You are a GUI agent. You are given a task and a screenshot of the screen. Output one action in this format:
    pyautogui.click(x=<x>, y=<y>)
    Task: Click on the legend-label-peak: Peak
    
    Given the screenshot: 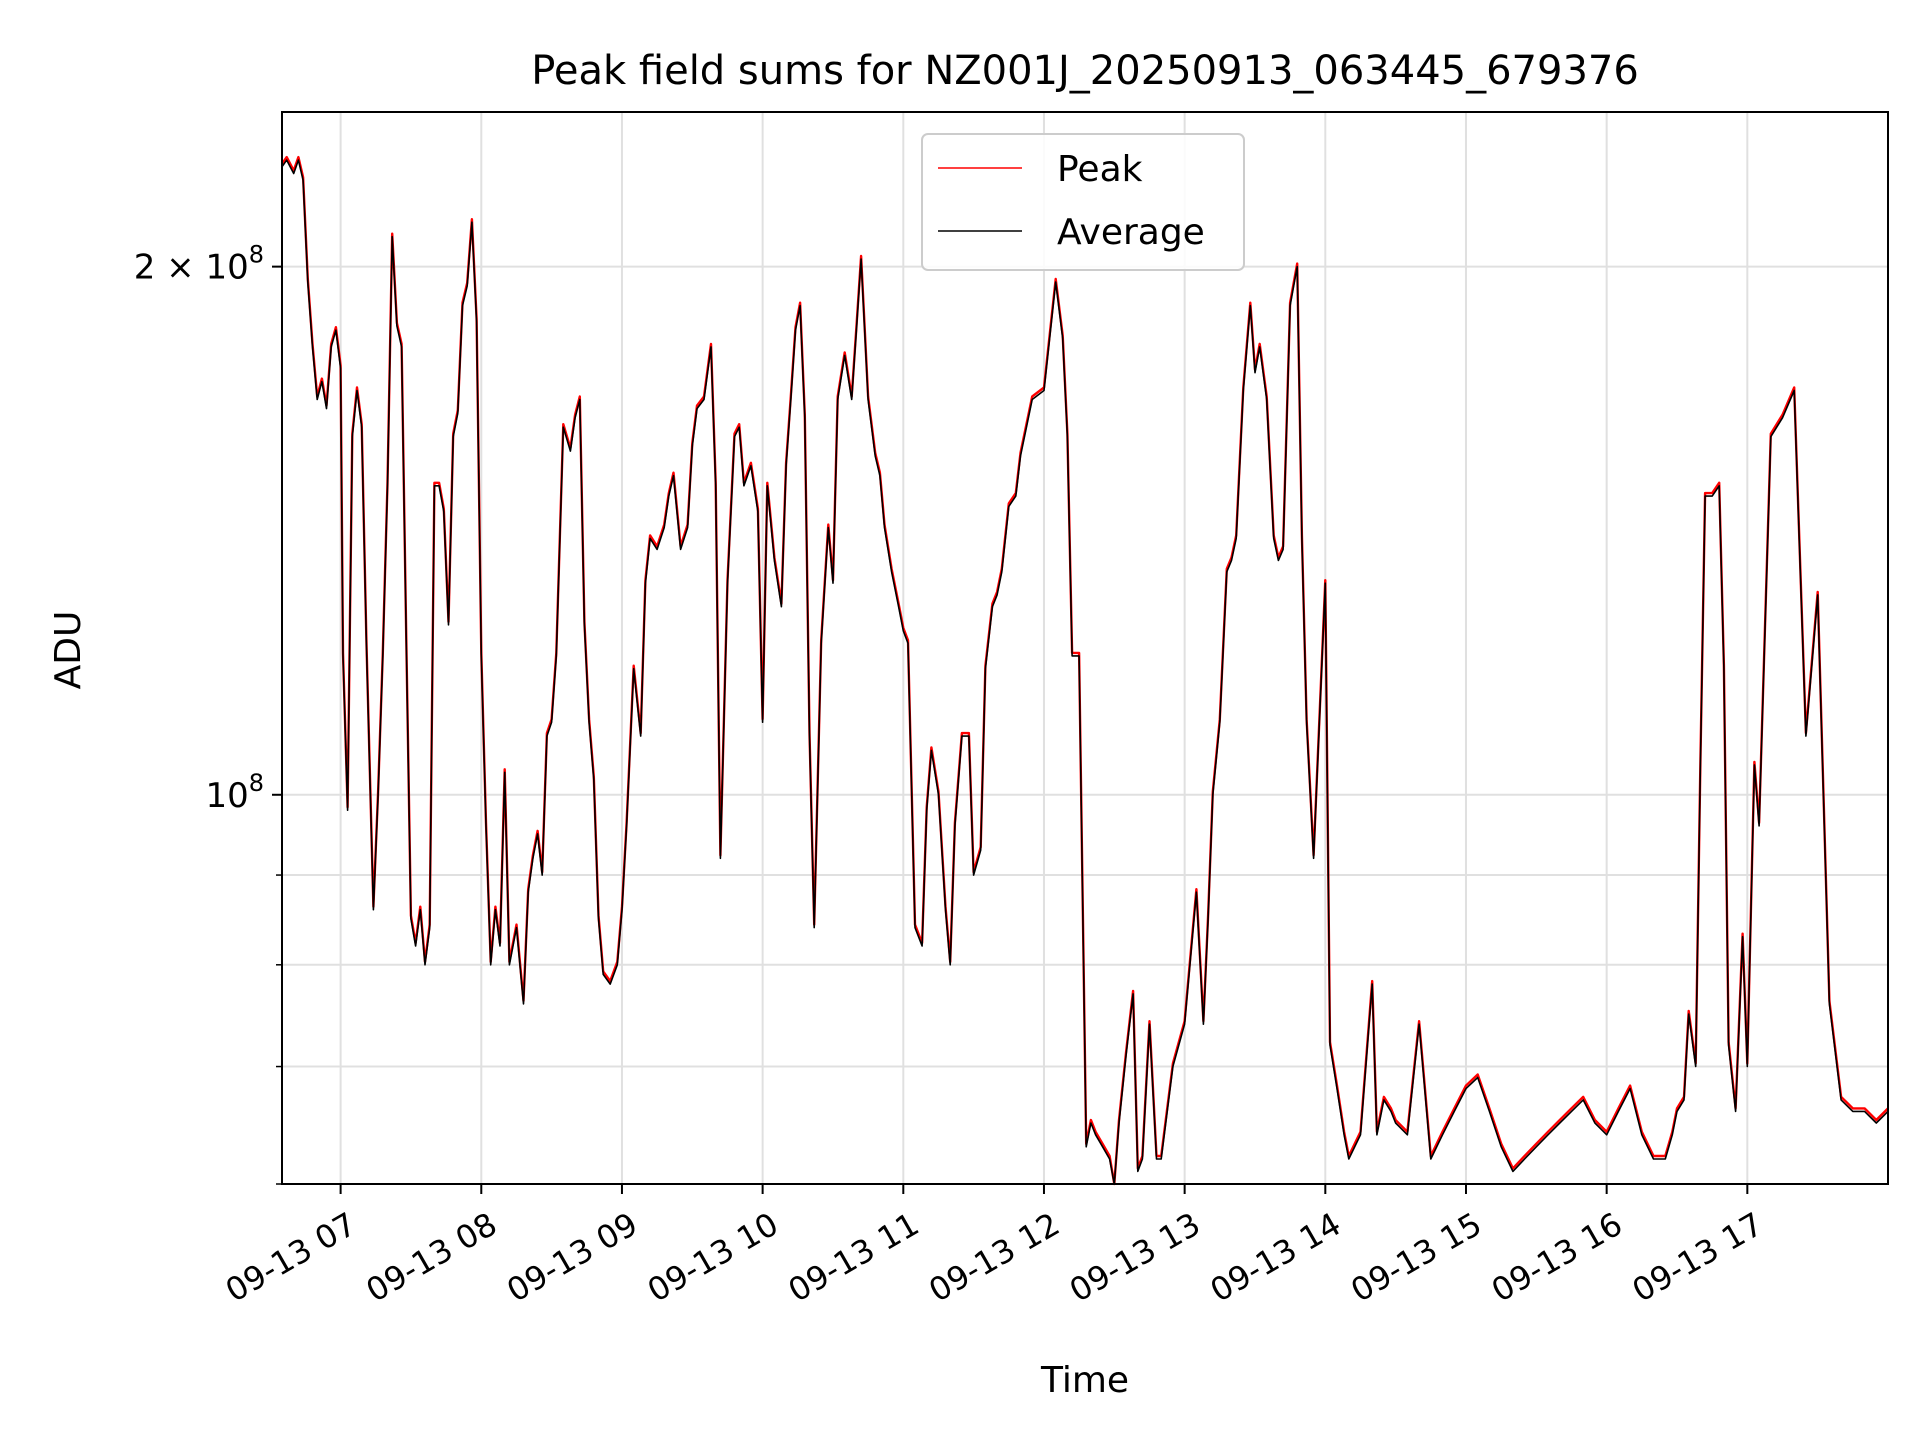 What is the action you would take?
    pyautogui.click(x=1100, y=169)
    